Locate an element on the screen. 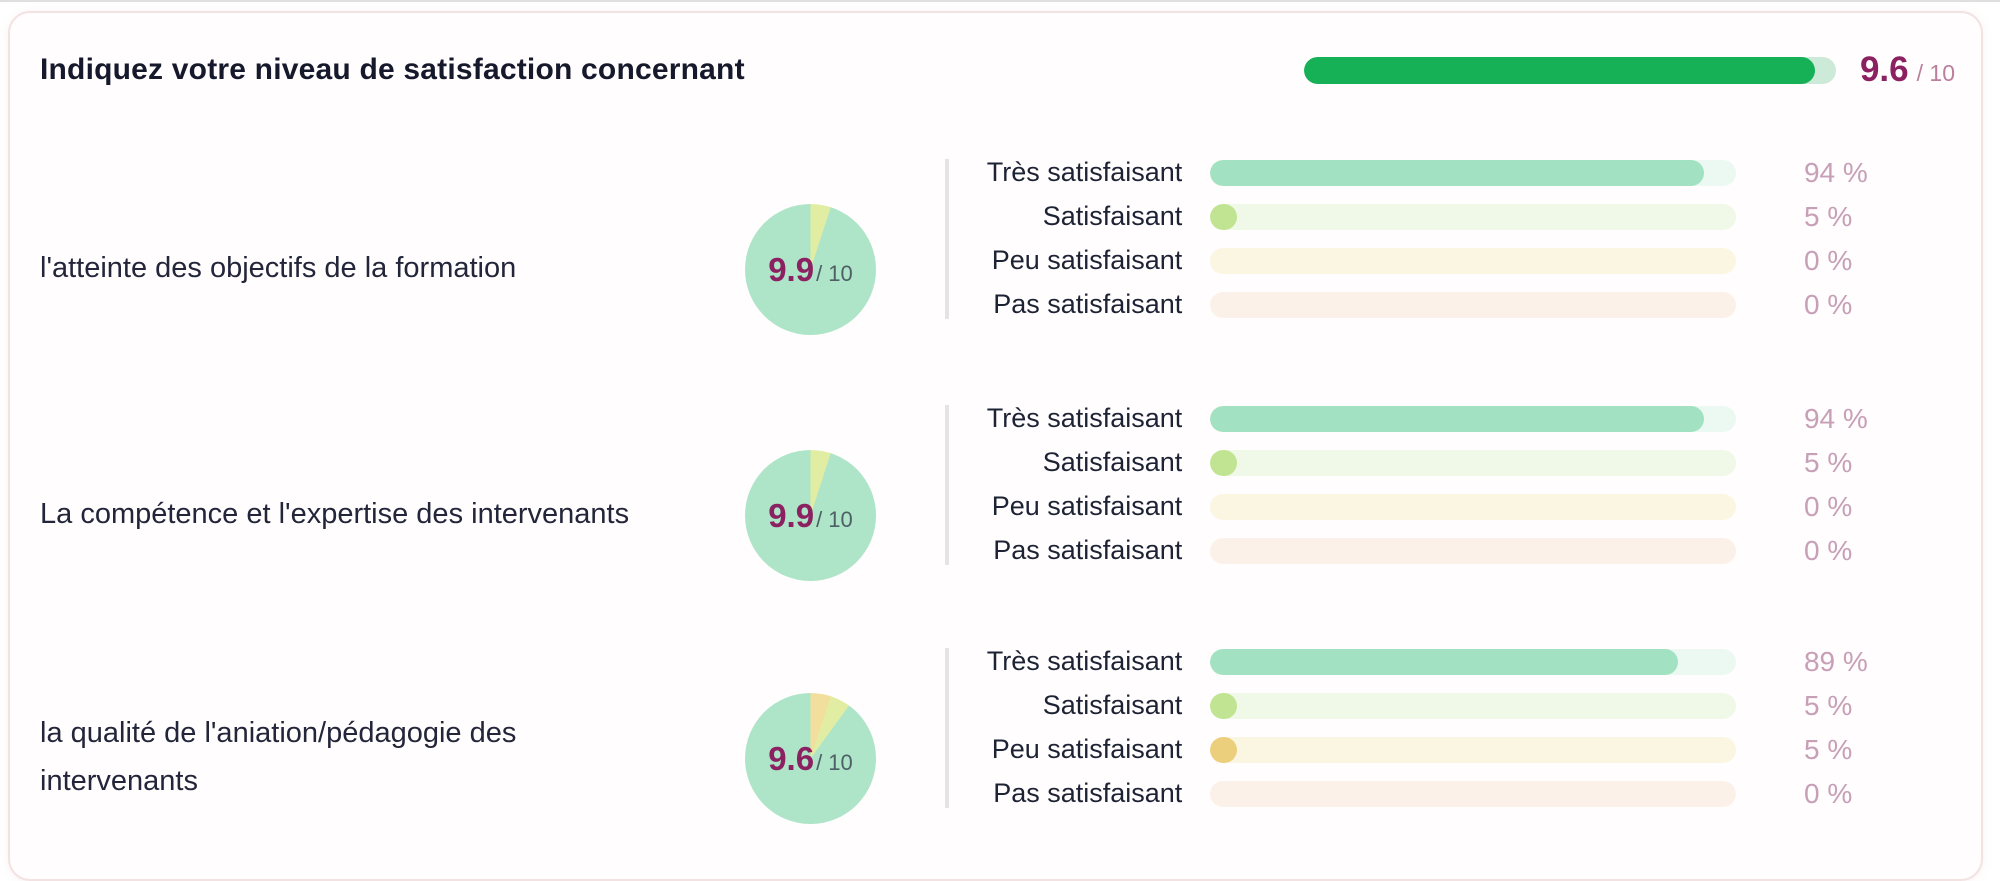 This screenshot has height=881, width=2000. answer-row: Peu satisfaisant 5 % is located at coordinates (1453, 749).